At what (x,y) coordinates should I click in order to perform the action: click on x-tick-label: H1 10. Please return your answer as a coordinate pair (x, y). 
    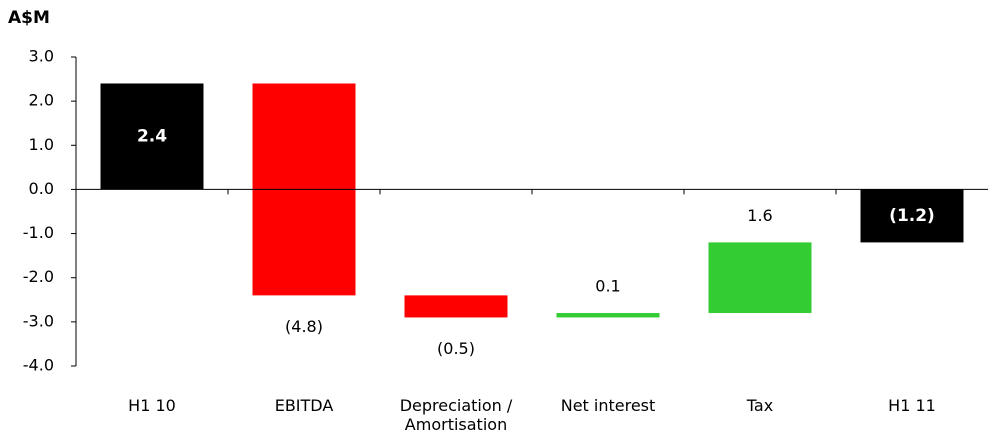
    Looking at the image, I should click on (152, 405).